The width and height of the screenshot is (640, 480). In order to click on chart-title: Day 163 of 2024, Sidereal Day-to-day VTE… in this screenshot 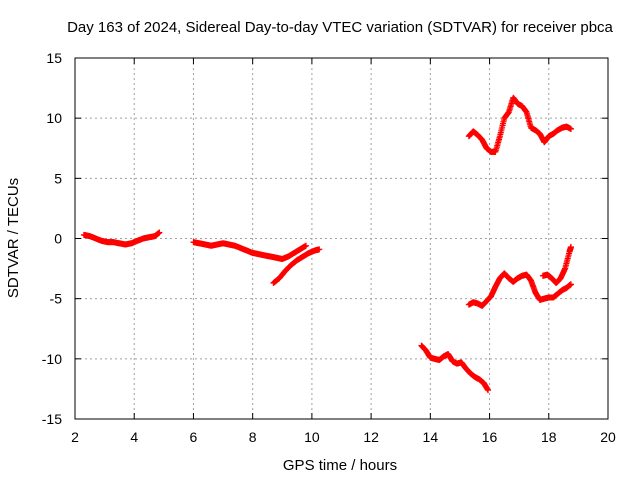, I will do `click(340, 27)`.